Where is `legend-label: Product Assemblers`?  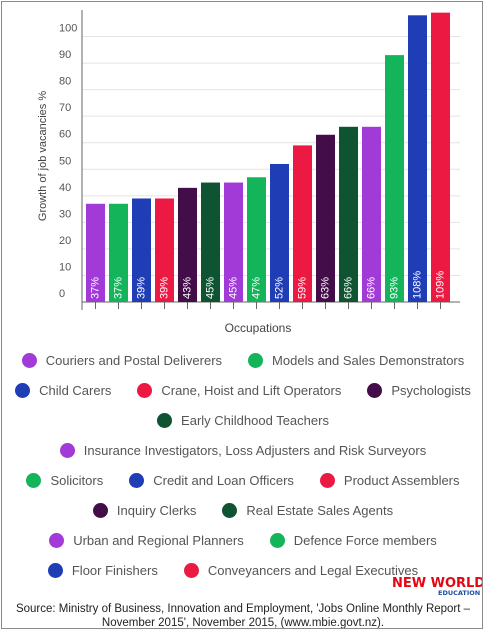
legend-label: Product Assemblers is located at coordinates (401, 480).